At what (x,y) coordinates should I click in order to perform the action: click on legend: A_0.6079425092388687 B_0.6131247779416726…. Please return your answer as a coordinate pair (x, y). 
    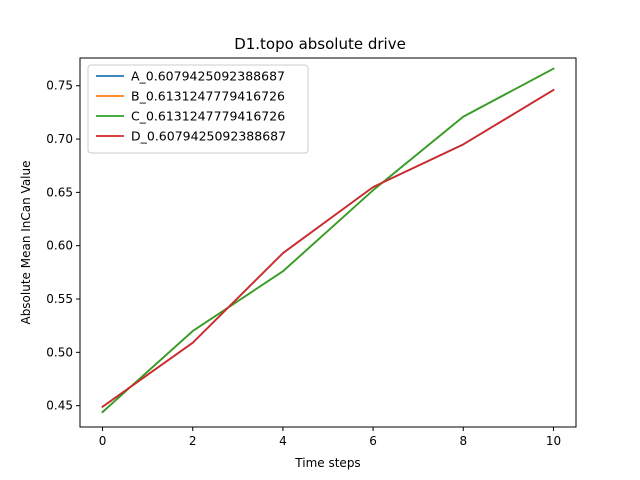
    Looking at the image, I should click on (198, 109).